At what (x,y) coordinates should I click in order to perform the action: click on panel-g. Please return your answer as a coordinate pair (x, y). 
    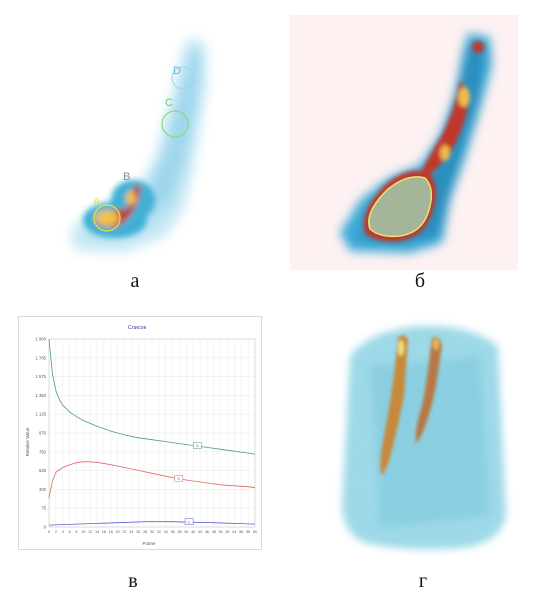
    Looking at the image, I should click on (423, 436).